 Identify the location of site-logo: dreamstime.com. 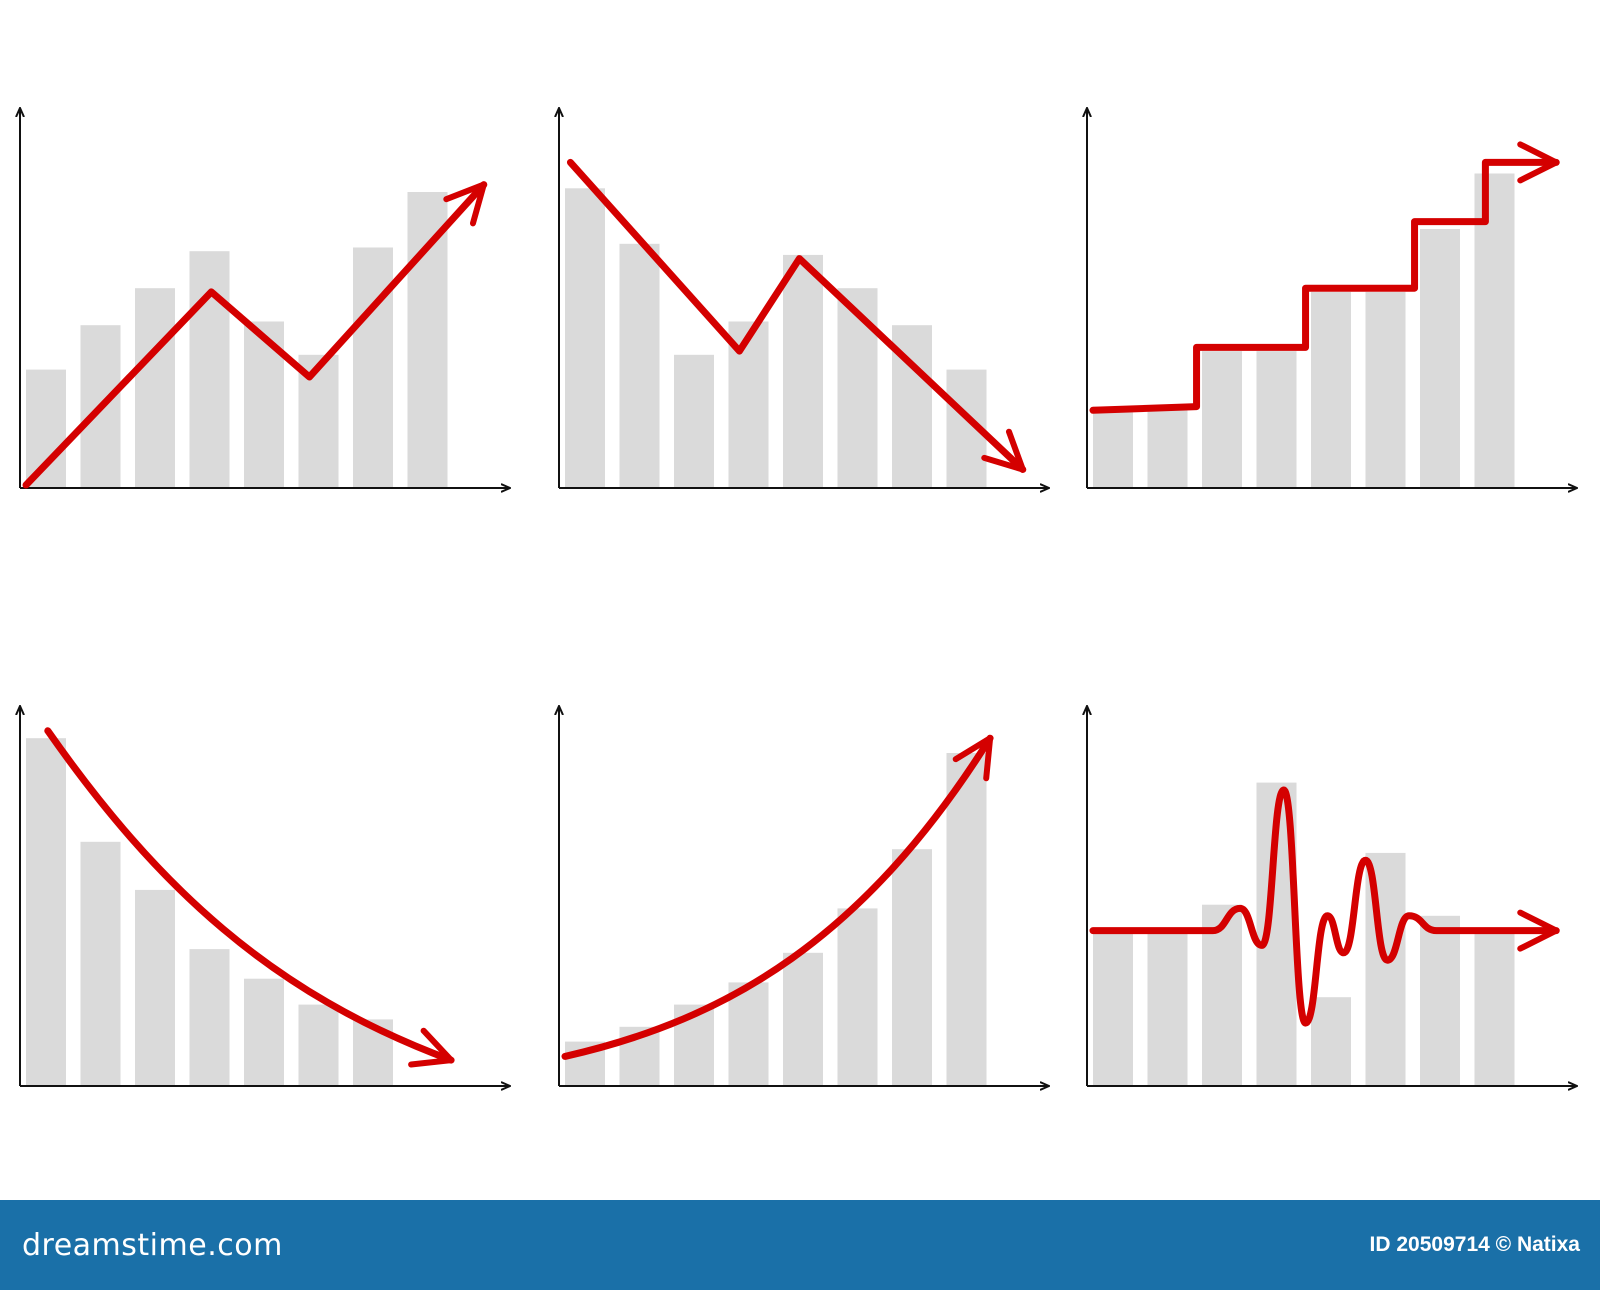
(152, 1245).